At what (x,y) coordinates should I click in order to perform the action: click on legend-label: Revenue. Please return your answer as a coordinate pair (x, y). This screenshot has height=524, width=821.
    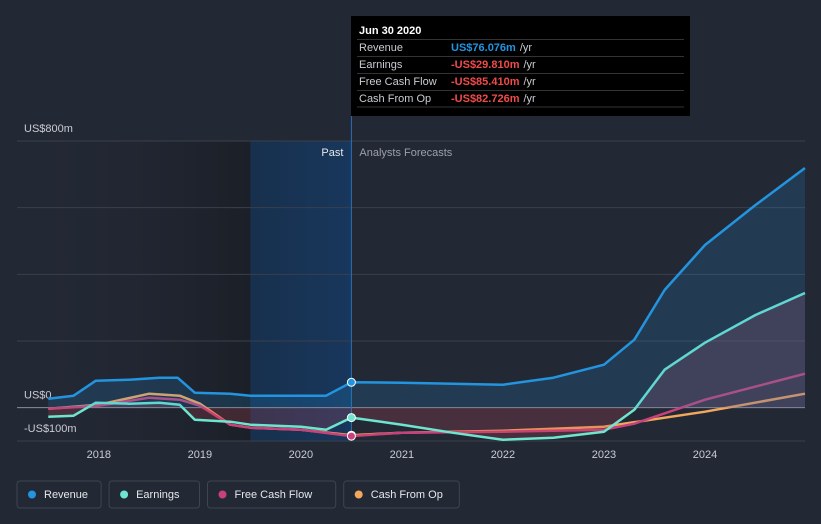
    Looking at the image, I should click on (66, 495).